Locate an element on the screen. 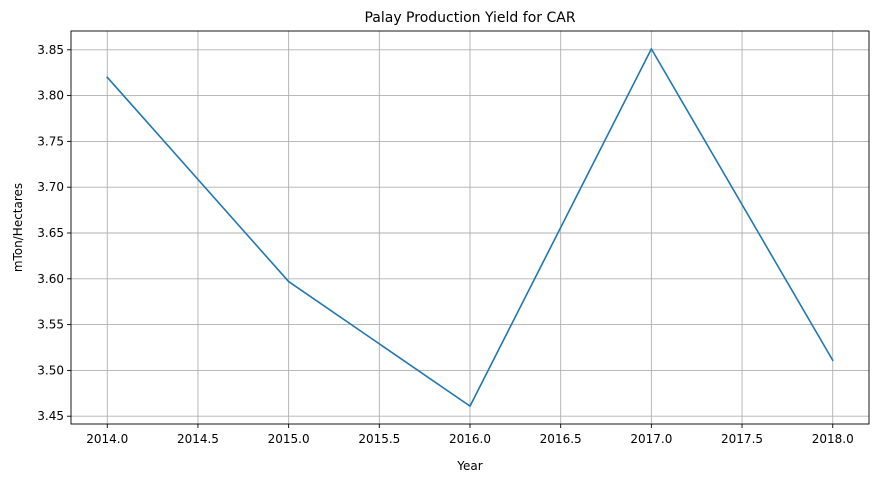  x-tick-label: 2014.0 is located at coordinates (107, 439).